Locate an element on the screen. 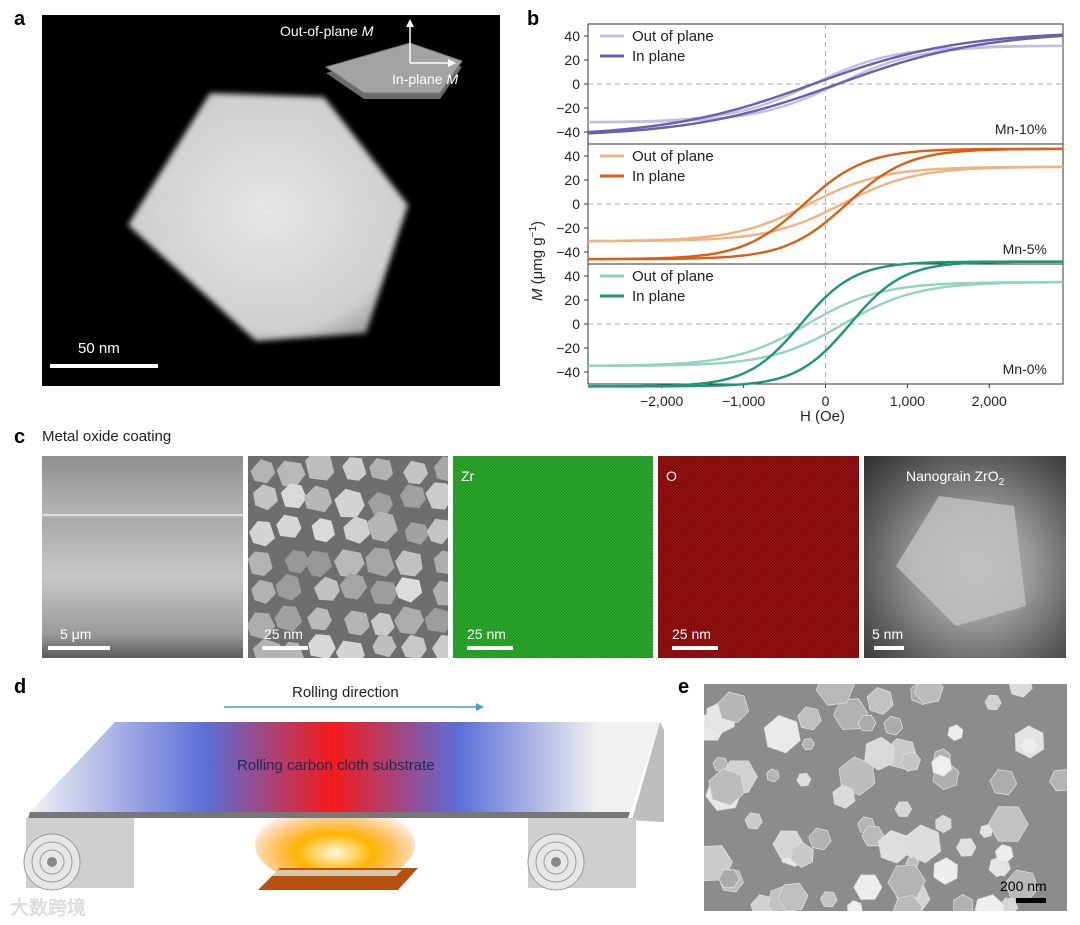 The image size is (1080, 925). right-roller is located at coordinates (581, 854).